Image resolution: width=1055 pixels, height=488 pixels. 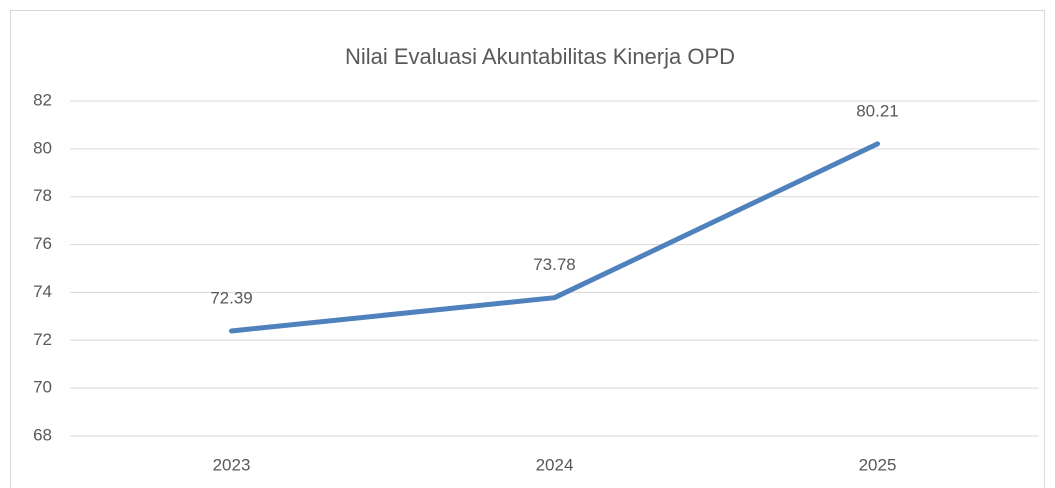 I want to click on data-label: 72.39, so click(x=231, y=297).